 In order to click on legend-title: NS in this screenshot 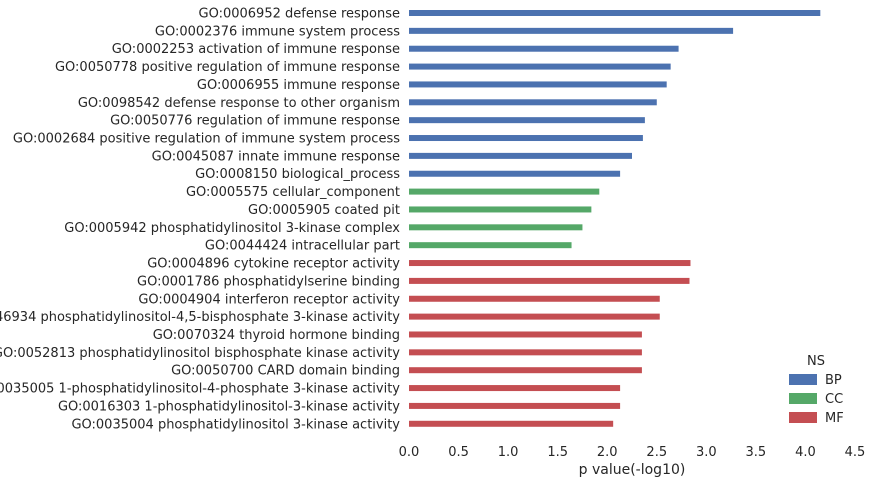, I will do `click(816, 361)`.